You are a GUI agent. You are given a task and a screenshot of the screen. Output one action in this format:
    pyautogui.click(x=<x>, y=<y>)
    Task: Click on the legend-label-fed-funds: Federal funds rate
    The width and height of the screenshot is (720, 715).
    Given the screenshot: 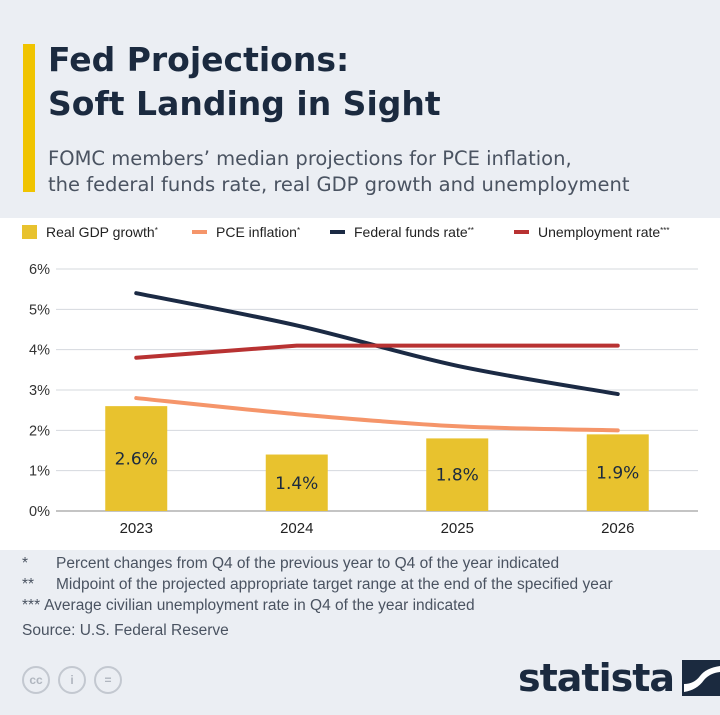 What is the action you would take?
    pyautogui.click(x=411, y=232)
    